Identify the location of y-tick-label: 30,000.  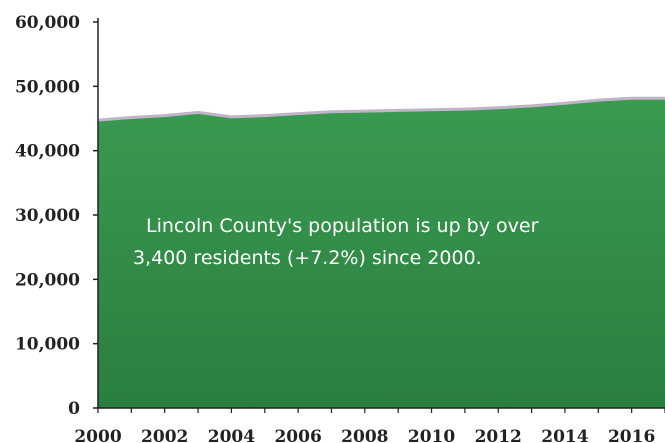
(47, 216).